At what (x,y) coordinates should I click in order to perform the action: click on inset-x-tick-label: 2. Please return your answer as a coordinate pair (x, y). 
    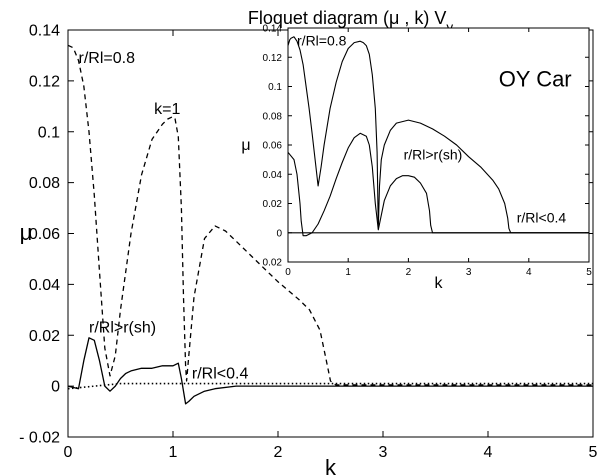
    Looking at the image, I should click on (409, 272).